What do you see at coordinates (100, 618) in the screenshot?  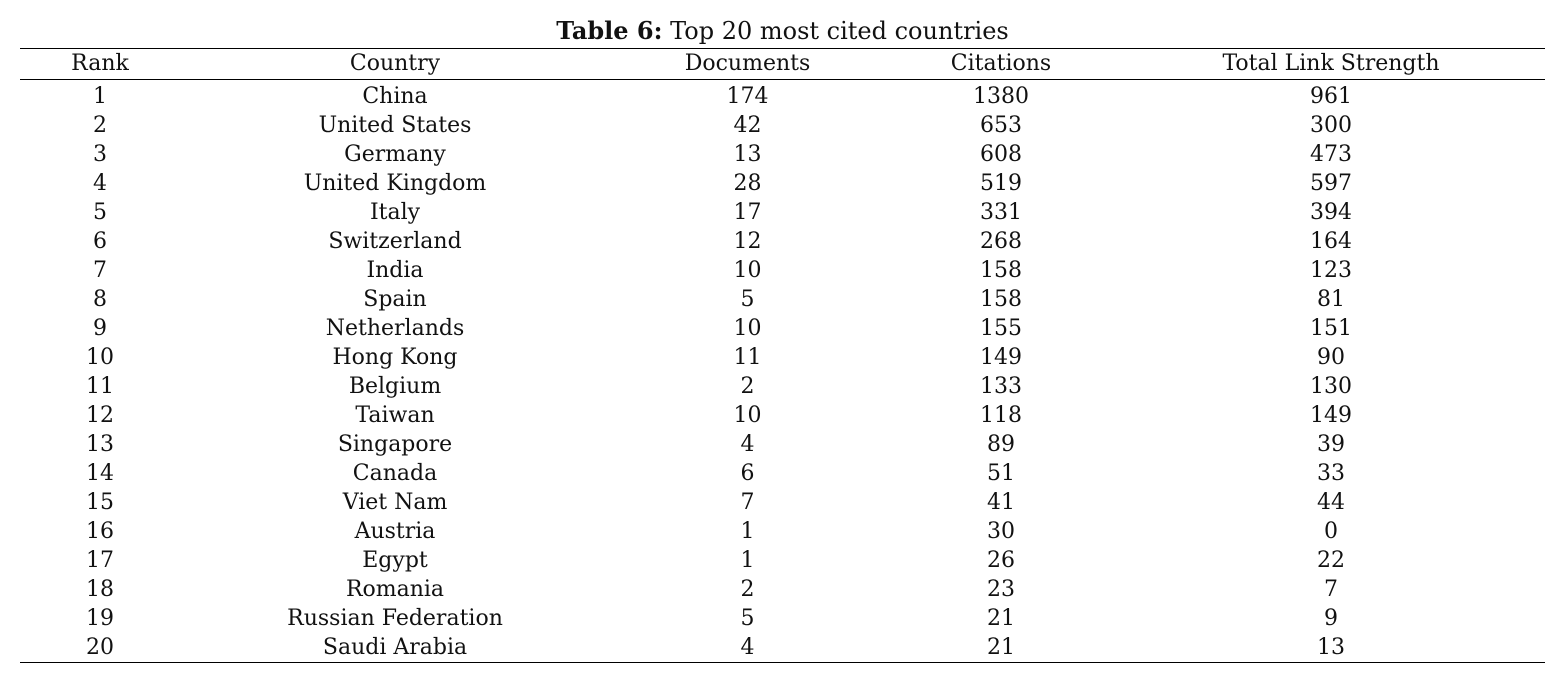 I see `rank-cell: 19` at bounding box center [100, 618].